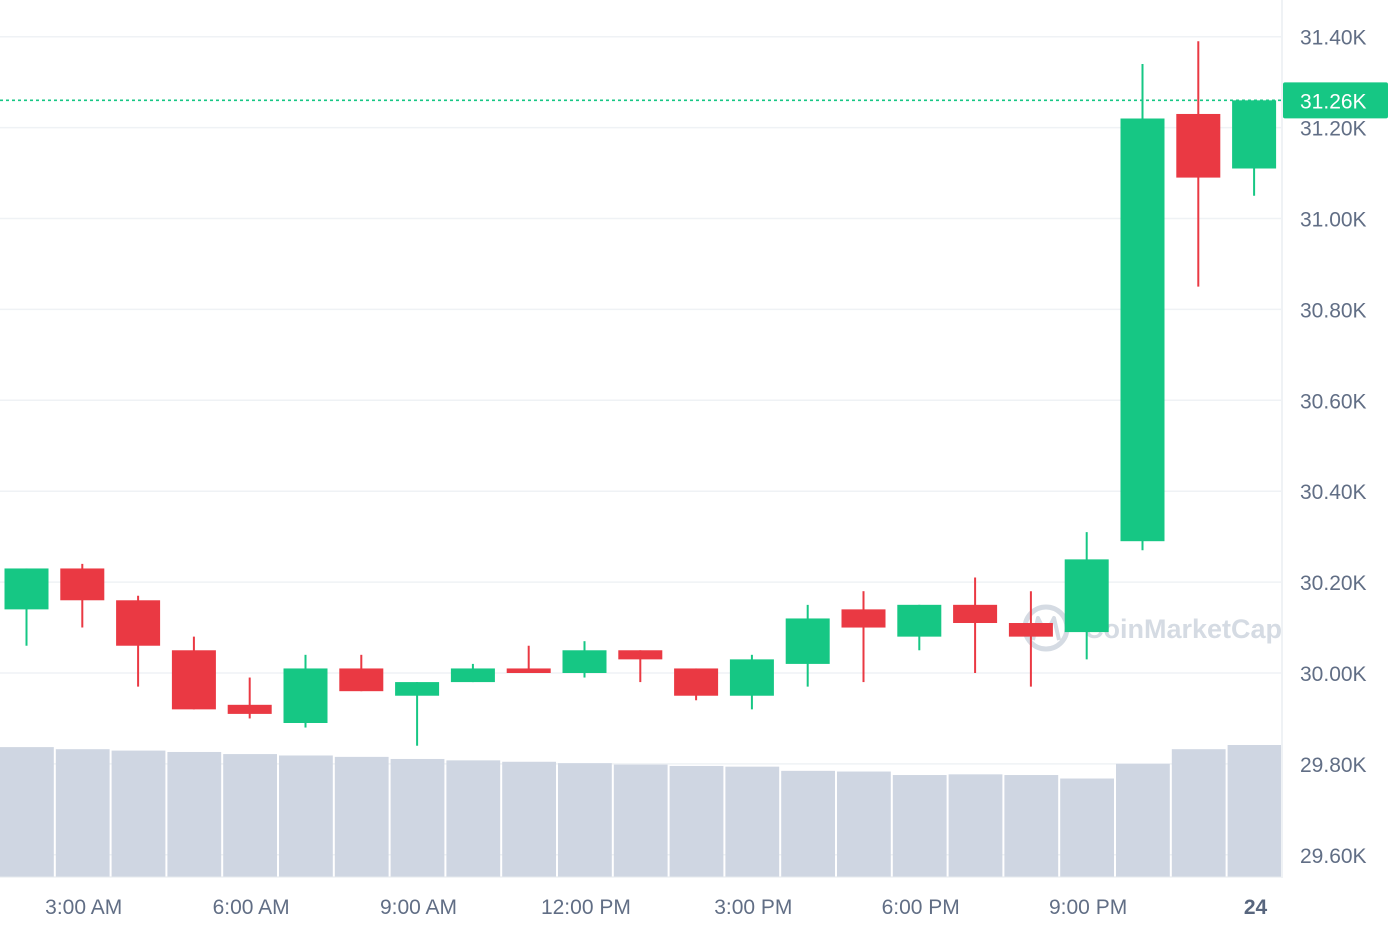 The image size is (1394, 930). I want to click on current-price-label: 31.26K, so click(1333, 101).